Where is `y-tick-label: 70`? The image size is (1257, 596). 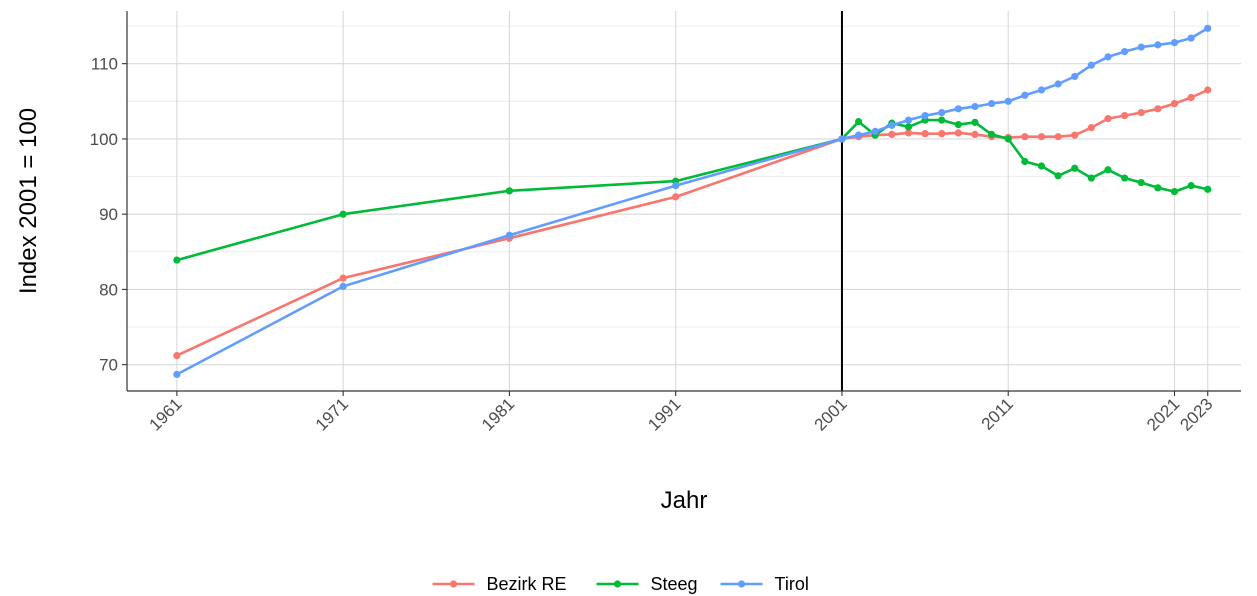 y-tick-label: 70 is located at coordinates (108, 365).